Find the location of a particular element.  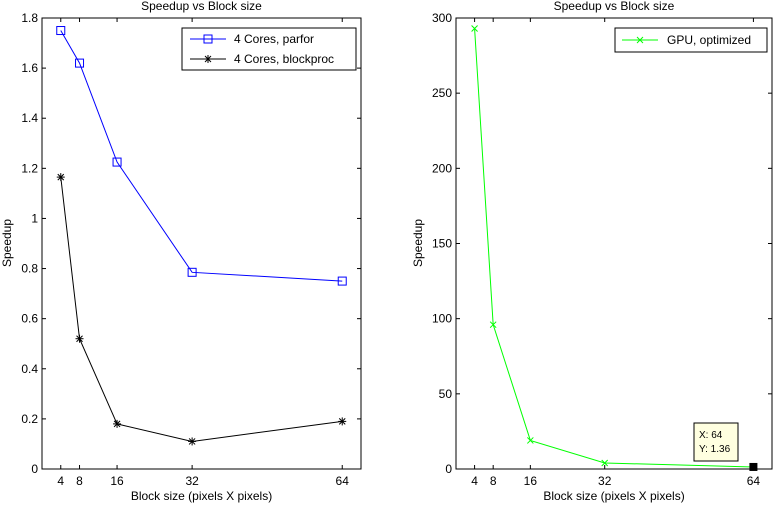

y-tick-label: 0.8 is located at coordinates (29, 269).